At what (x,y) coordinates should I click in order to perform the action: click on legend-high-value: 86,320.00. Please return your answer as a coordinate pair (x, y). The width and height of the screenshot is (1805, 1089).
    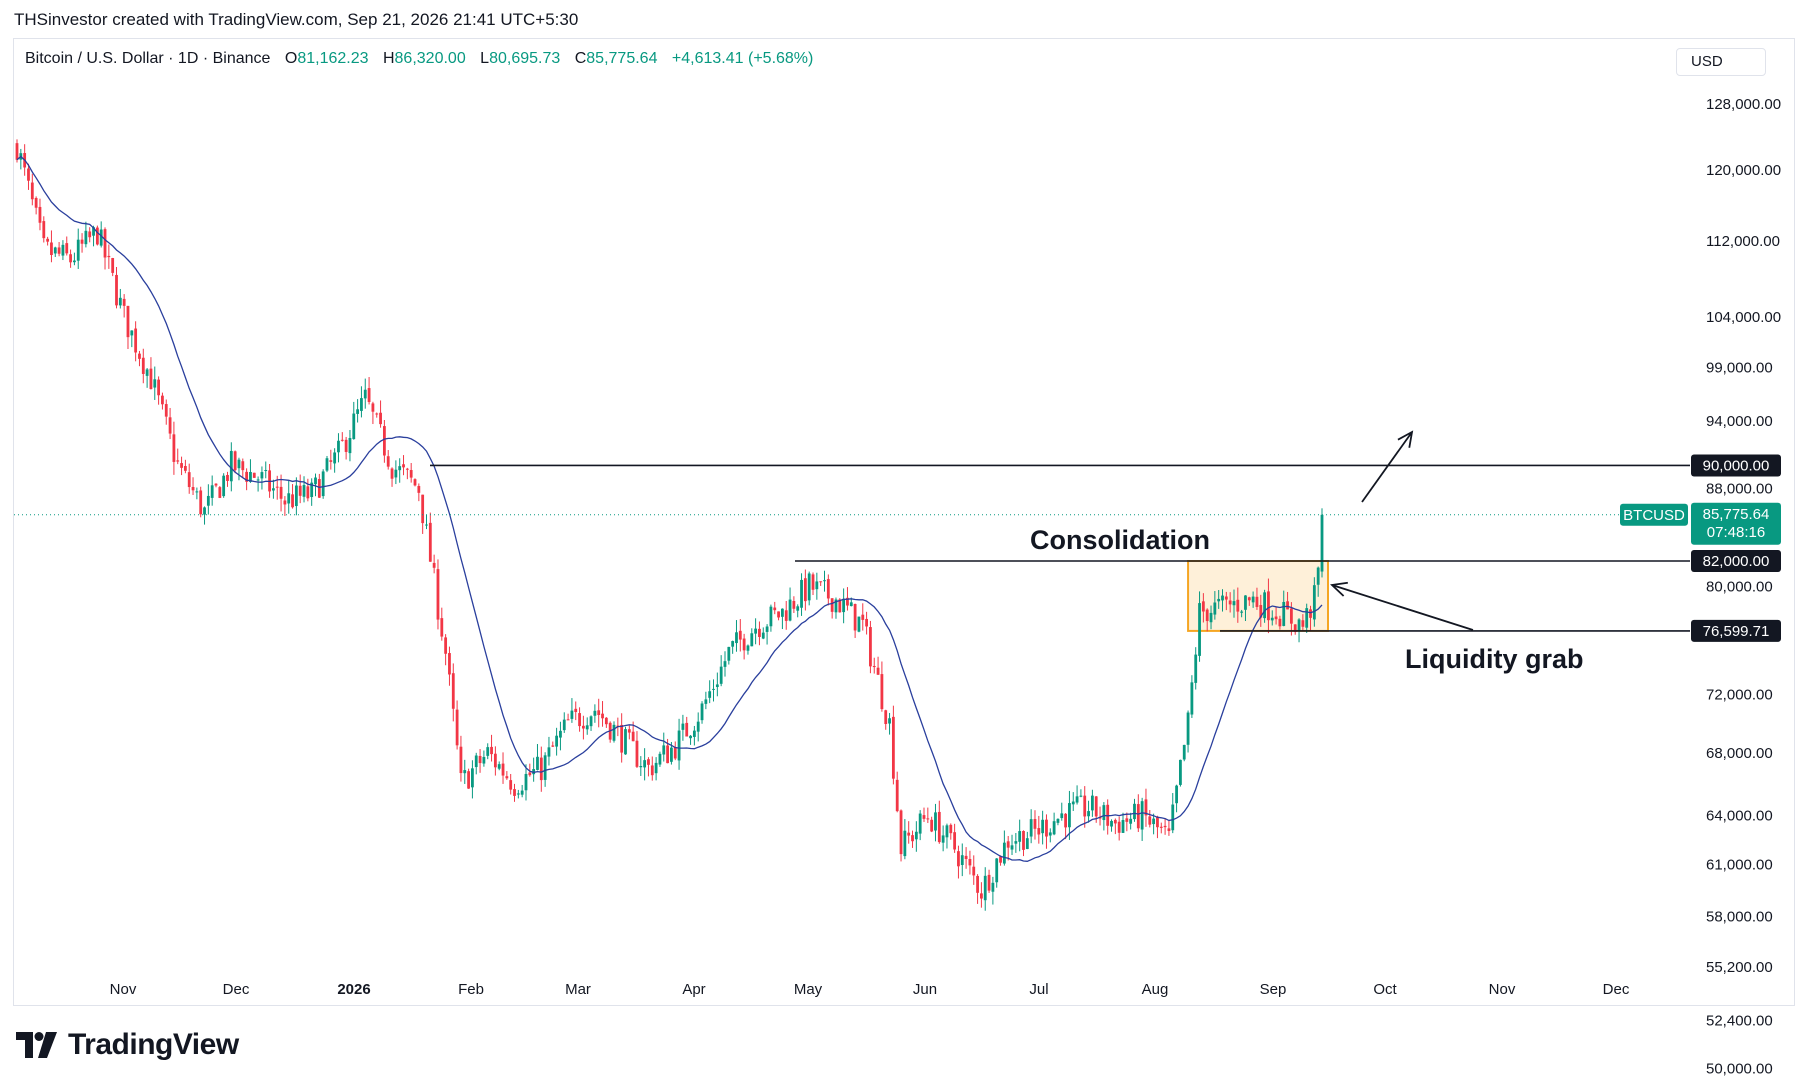
    Looking at the image, I should click on (430, 58).